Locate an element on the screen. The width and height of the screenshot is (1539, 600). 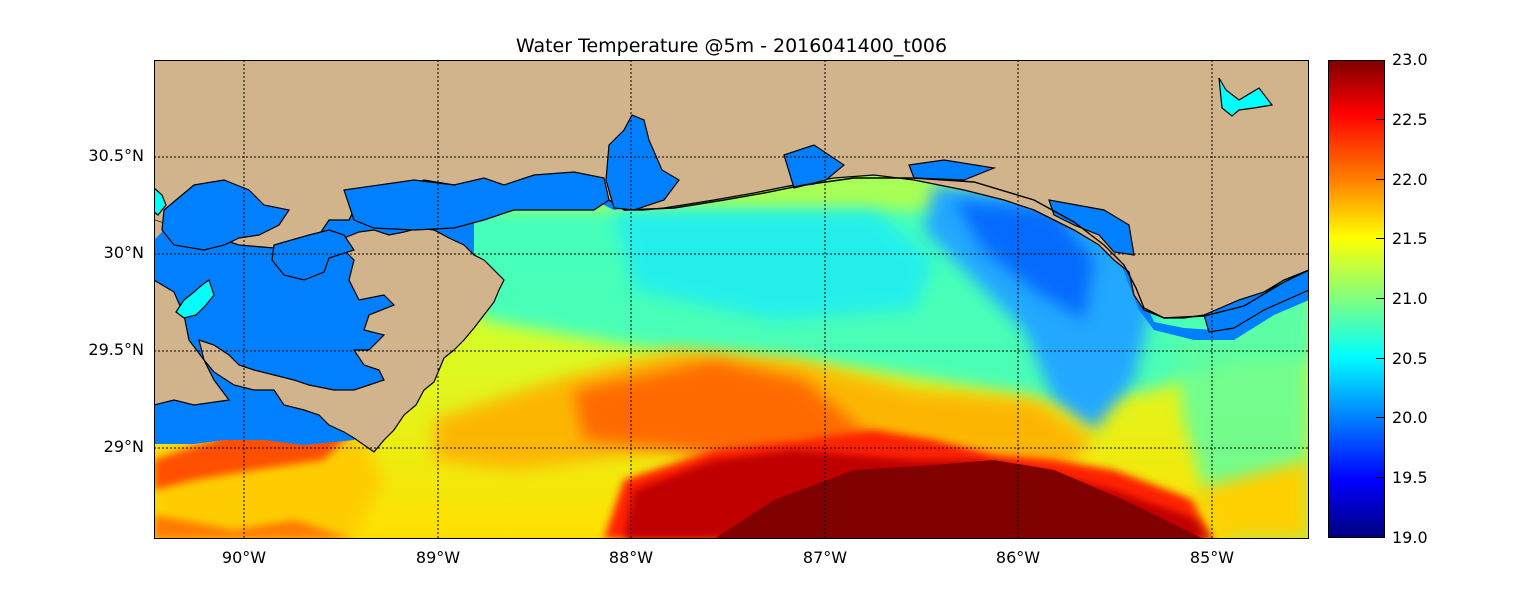
lon-label-87w: 87°W is located at coordinates (825, 557).